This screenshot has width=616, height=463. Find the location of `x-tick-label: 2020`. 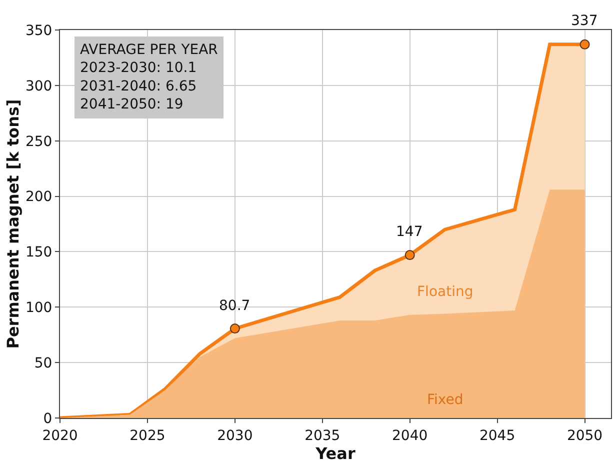

x-tick-label: 2020 is located at coordinates (60, 436).